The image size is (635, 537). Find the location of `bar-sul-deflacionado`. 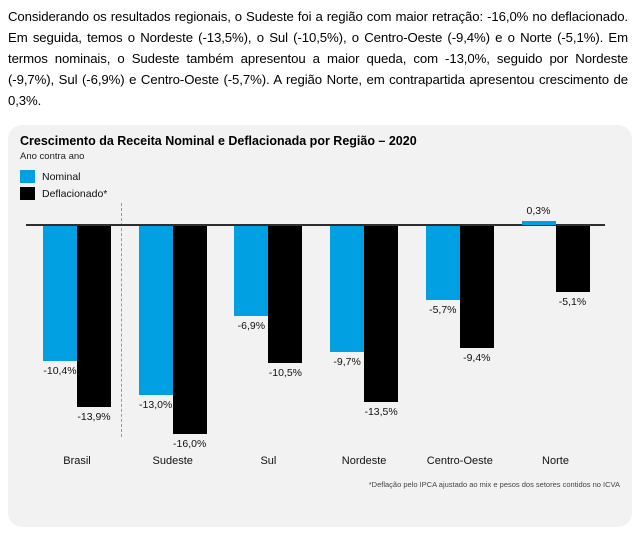

bar-sul-deflacionado is located at coordinates (285, 294).